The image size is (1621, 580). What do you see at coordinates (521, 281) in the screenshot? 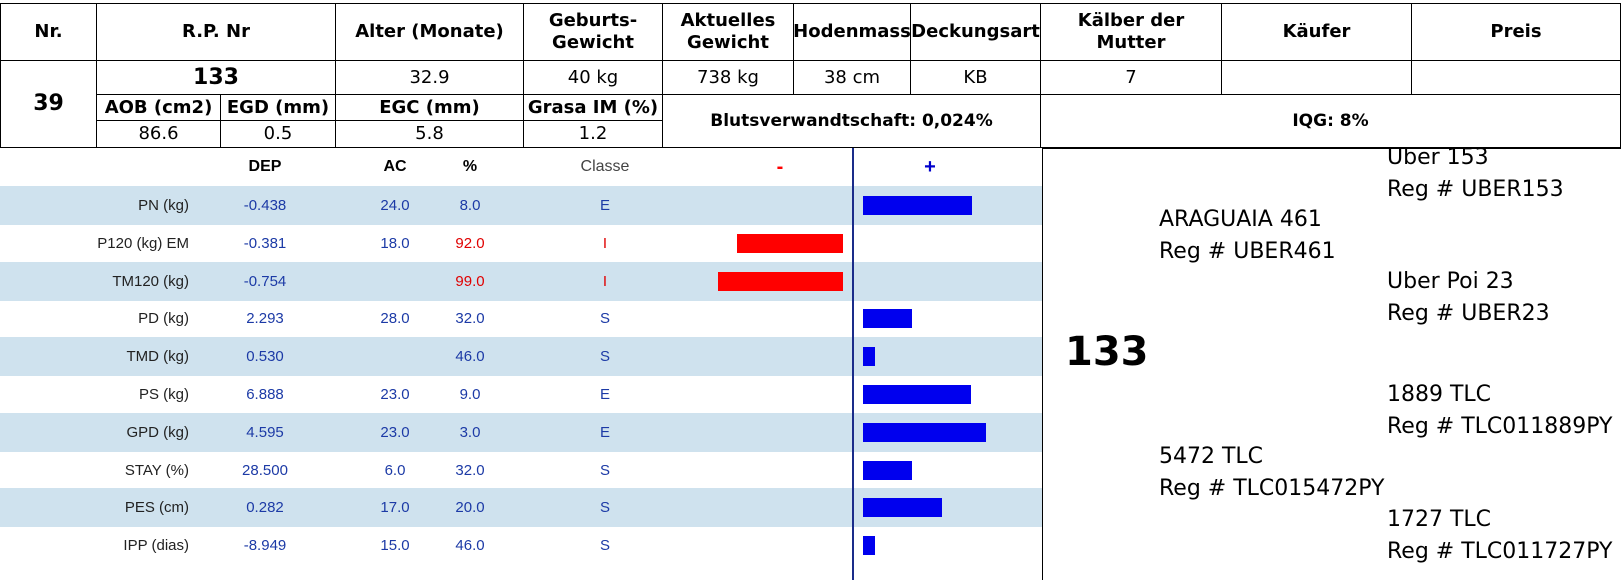
I see `epd-row: TM120 (kg) -0.754 99.0 I` at bounding box center [521, 281].